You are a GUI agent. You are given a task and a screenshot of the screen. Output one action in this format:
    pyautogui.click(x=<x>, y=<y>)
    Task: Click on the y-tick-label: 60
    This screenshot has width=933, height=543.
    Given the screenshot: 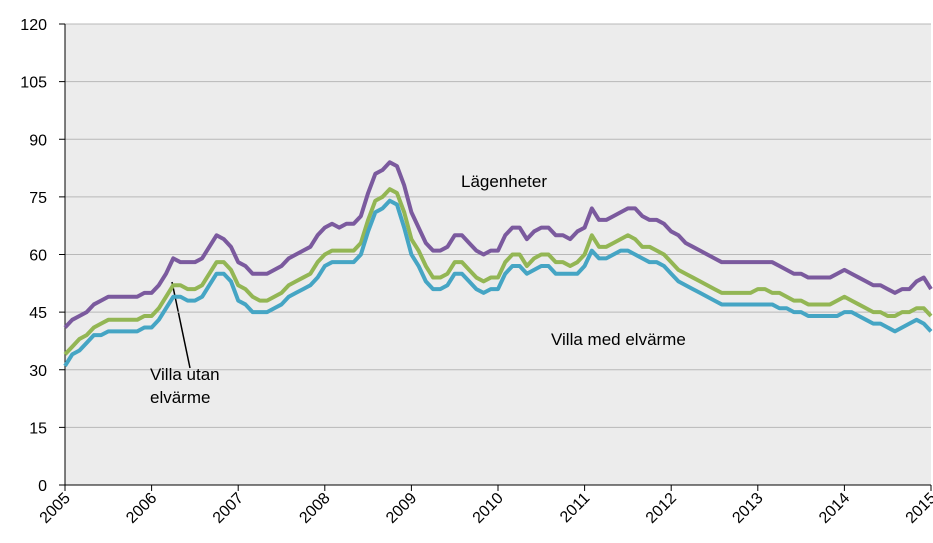 What is the action you would take?
    pyautogui.click(x=38, y=256)
    